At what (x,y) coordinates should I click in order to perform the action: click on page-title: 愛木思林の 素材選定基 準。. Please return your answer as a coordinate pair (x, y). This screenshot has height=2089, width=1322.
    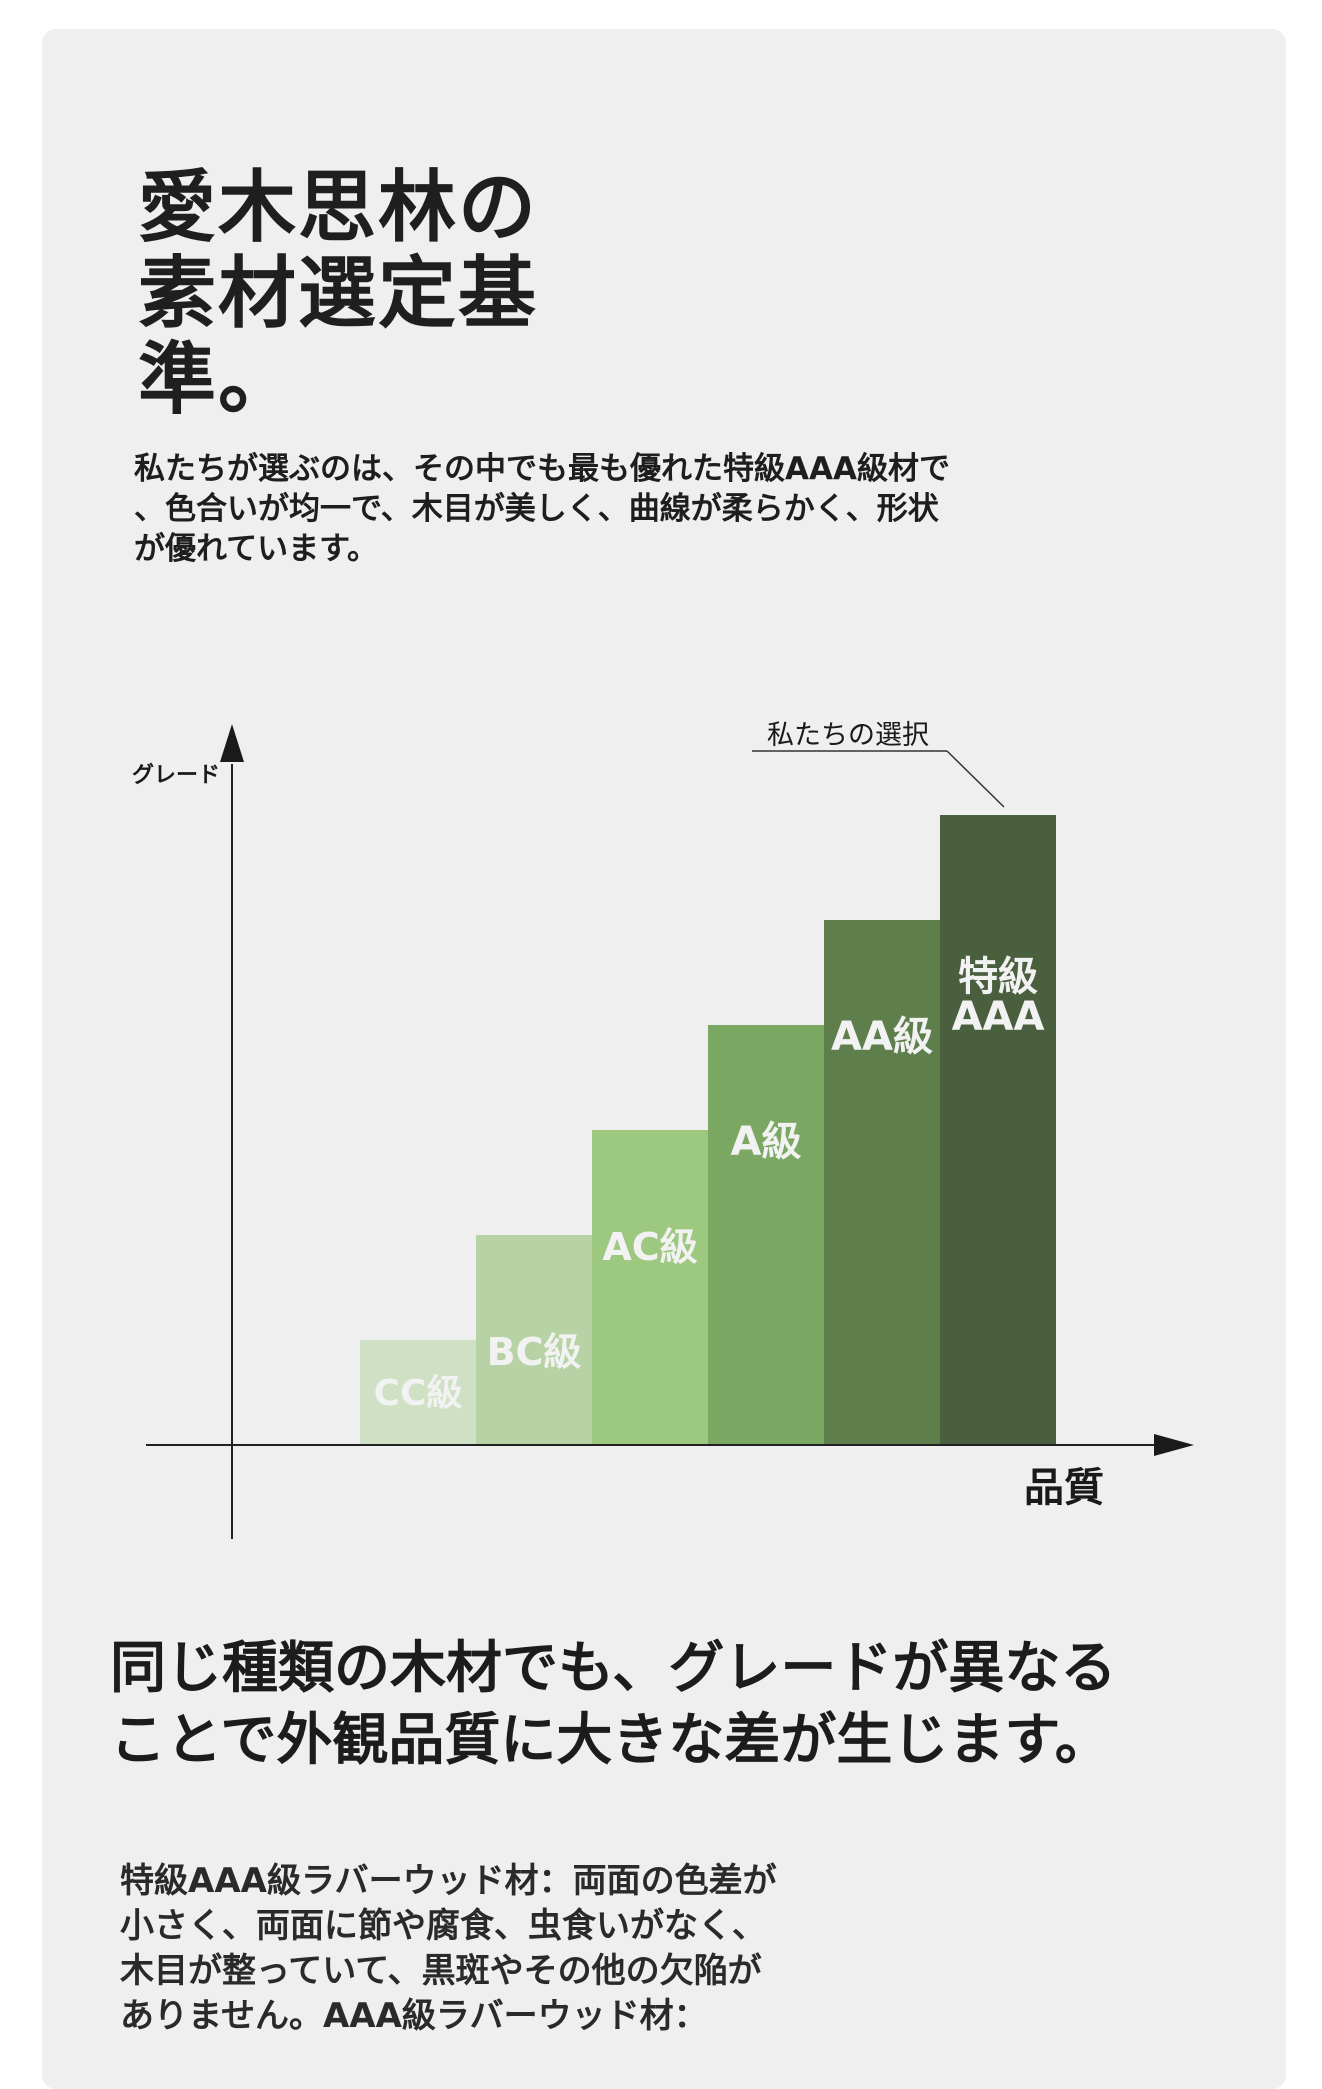
    Looking at the image, I should click on (338, 294).